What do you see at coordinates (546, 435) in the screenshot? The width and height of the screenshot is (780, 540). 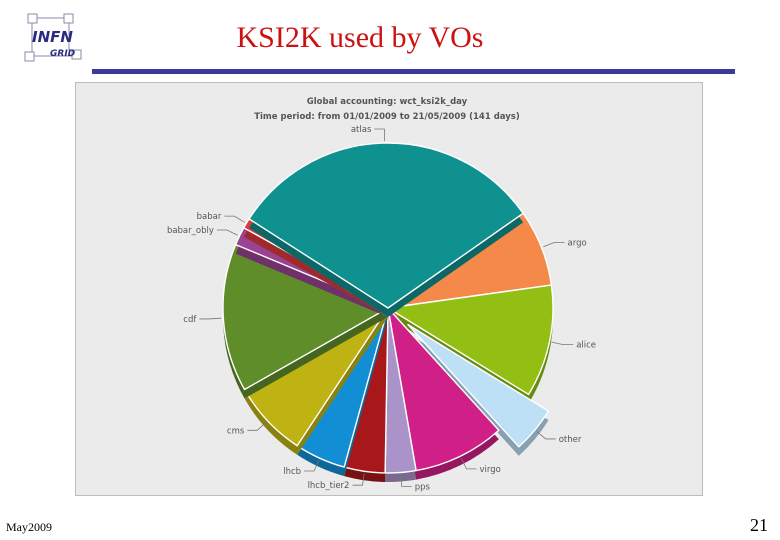 I see `leader-other` at bounding box center [546, 435].